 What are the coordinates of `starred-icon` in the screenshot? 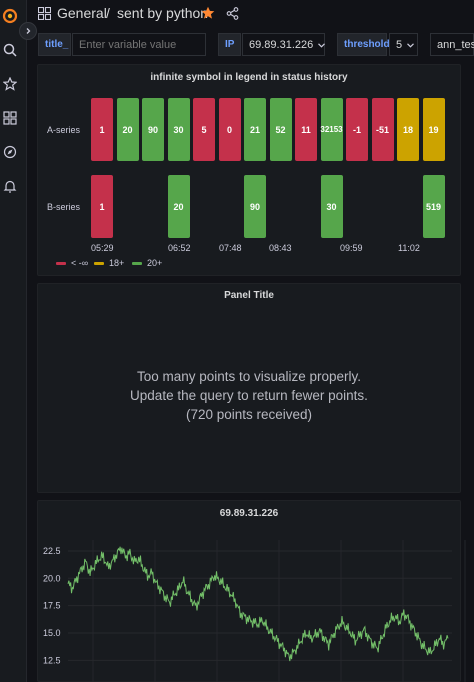 It's located at (10, 84).